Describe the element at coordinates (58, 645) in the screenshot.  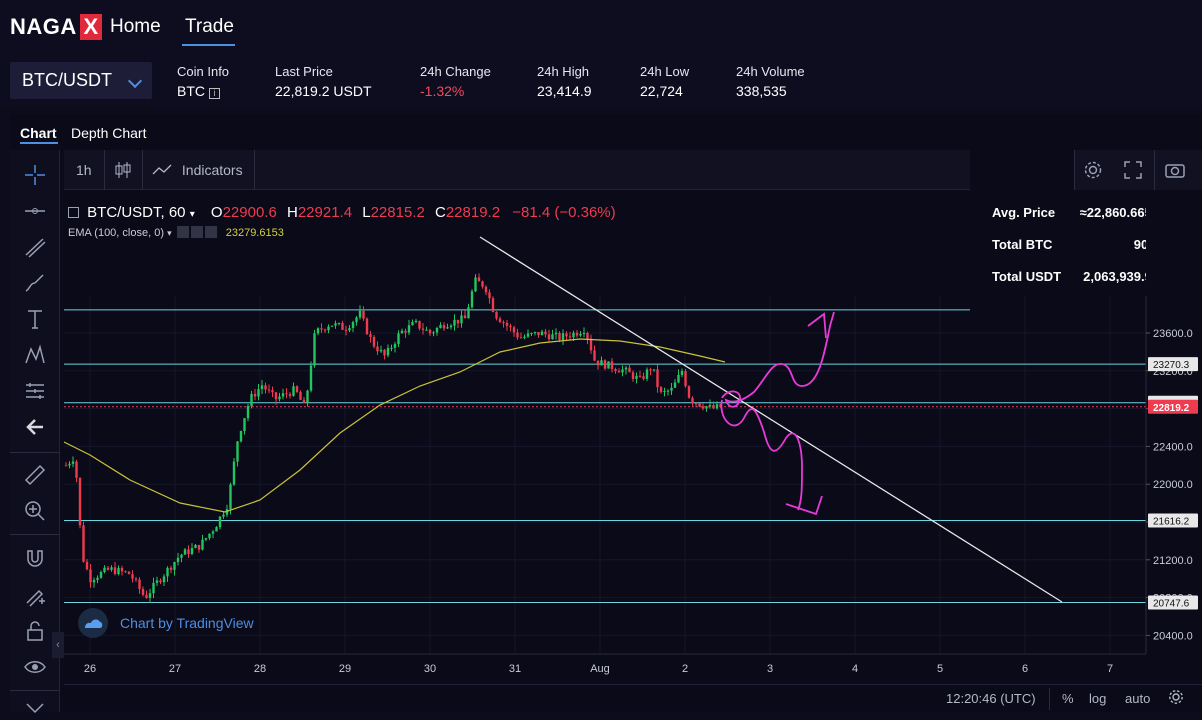
I see `collapse-toolbar-button: ‹` at that location.